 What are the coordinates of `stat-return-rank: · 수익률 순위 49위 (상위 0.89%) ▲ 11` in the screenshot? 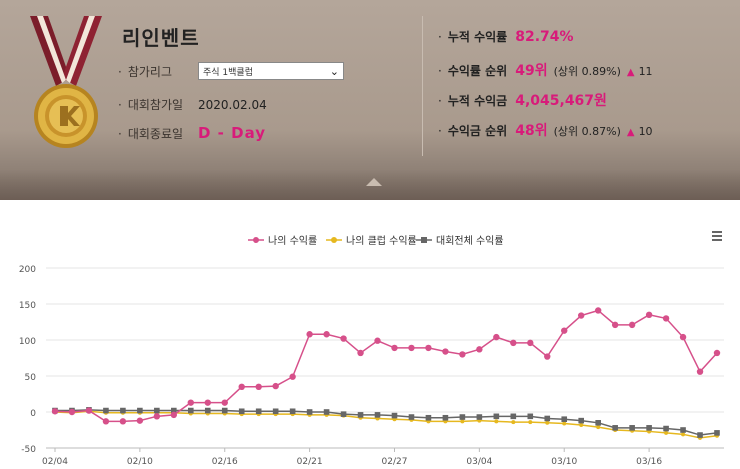 It's located at (545, 70).